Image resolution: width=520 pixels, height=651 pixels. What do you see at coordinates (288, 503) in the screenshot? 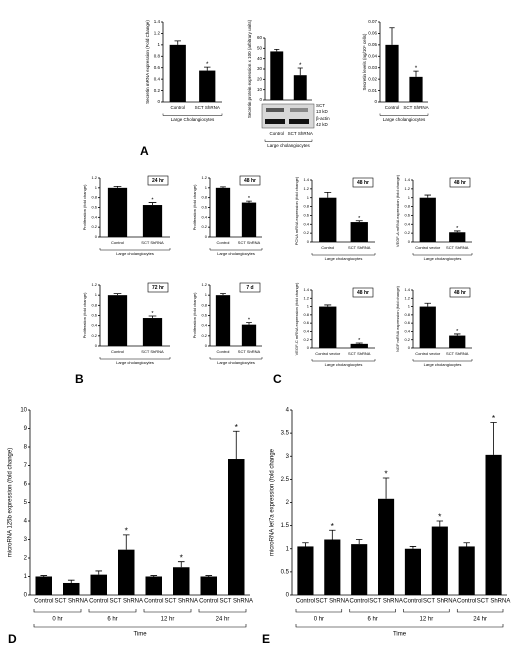
I see `y-tick-label: 2` at bounding box center [288, 503].